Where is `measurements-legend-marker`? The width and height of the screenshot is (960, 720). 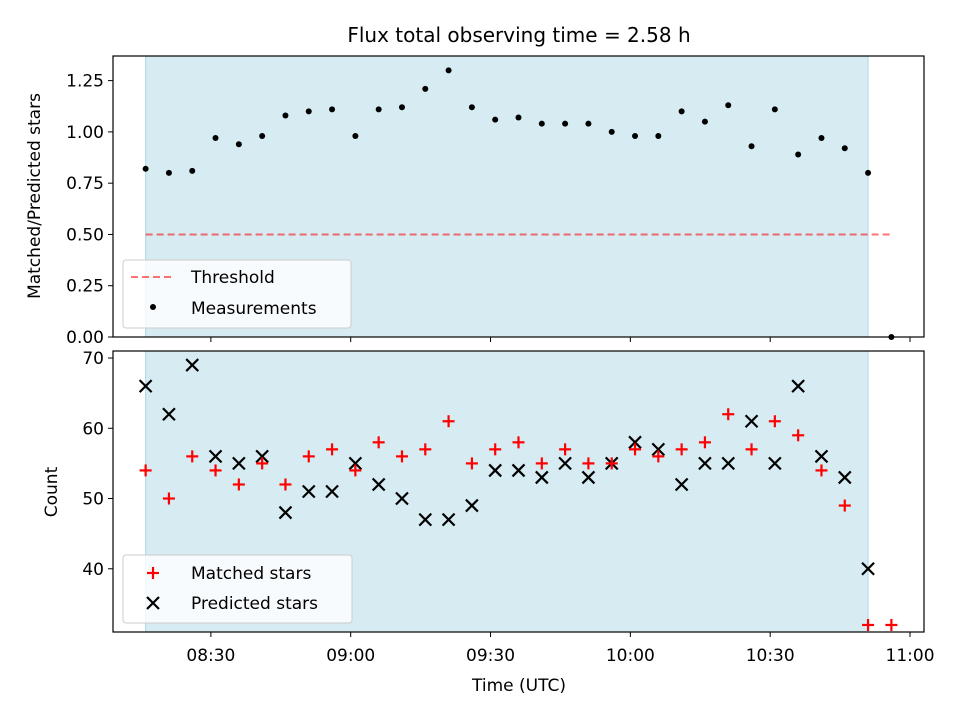
measurements-legend-marker is located at coordinates (153, 307).